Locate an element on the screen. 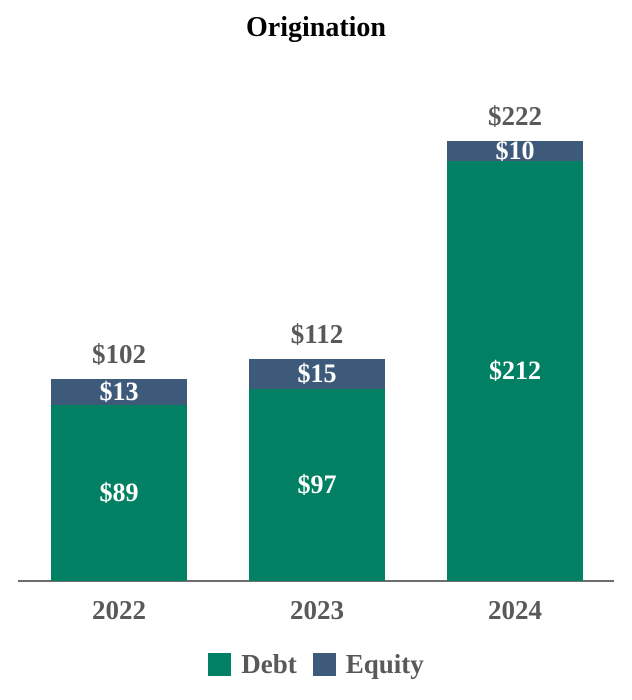 Image resolution: width=632 pixels, height=700 pixels. chart-title: Origination is located at coordinates (315, 27).